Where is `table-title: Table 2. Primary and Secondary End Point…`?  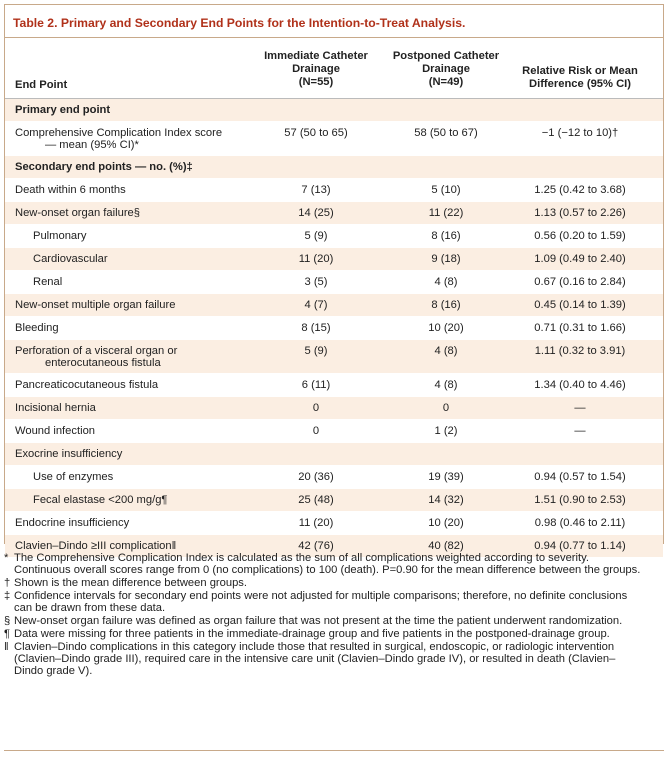 table-title: Table 2. Primary and Secondary End Point… is located at coordinates (239, 23).